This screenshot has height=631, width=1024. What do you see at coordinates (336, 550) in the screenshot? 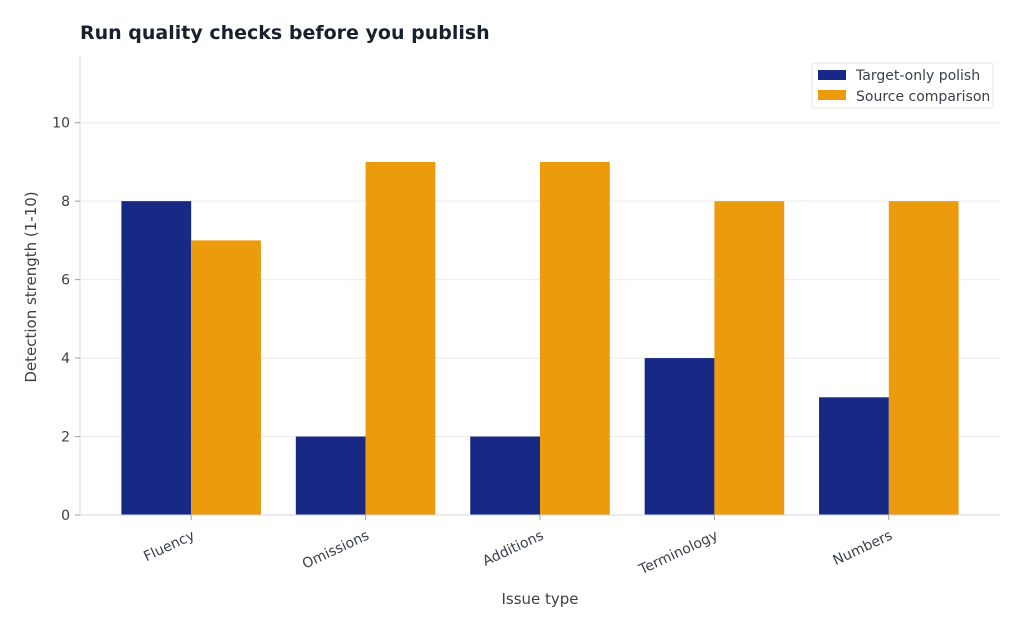
I see `x-tick-label-omissions: Omissions` at bounding box center [336, 550].